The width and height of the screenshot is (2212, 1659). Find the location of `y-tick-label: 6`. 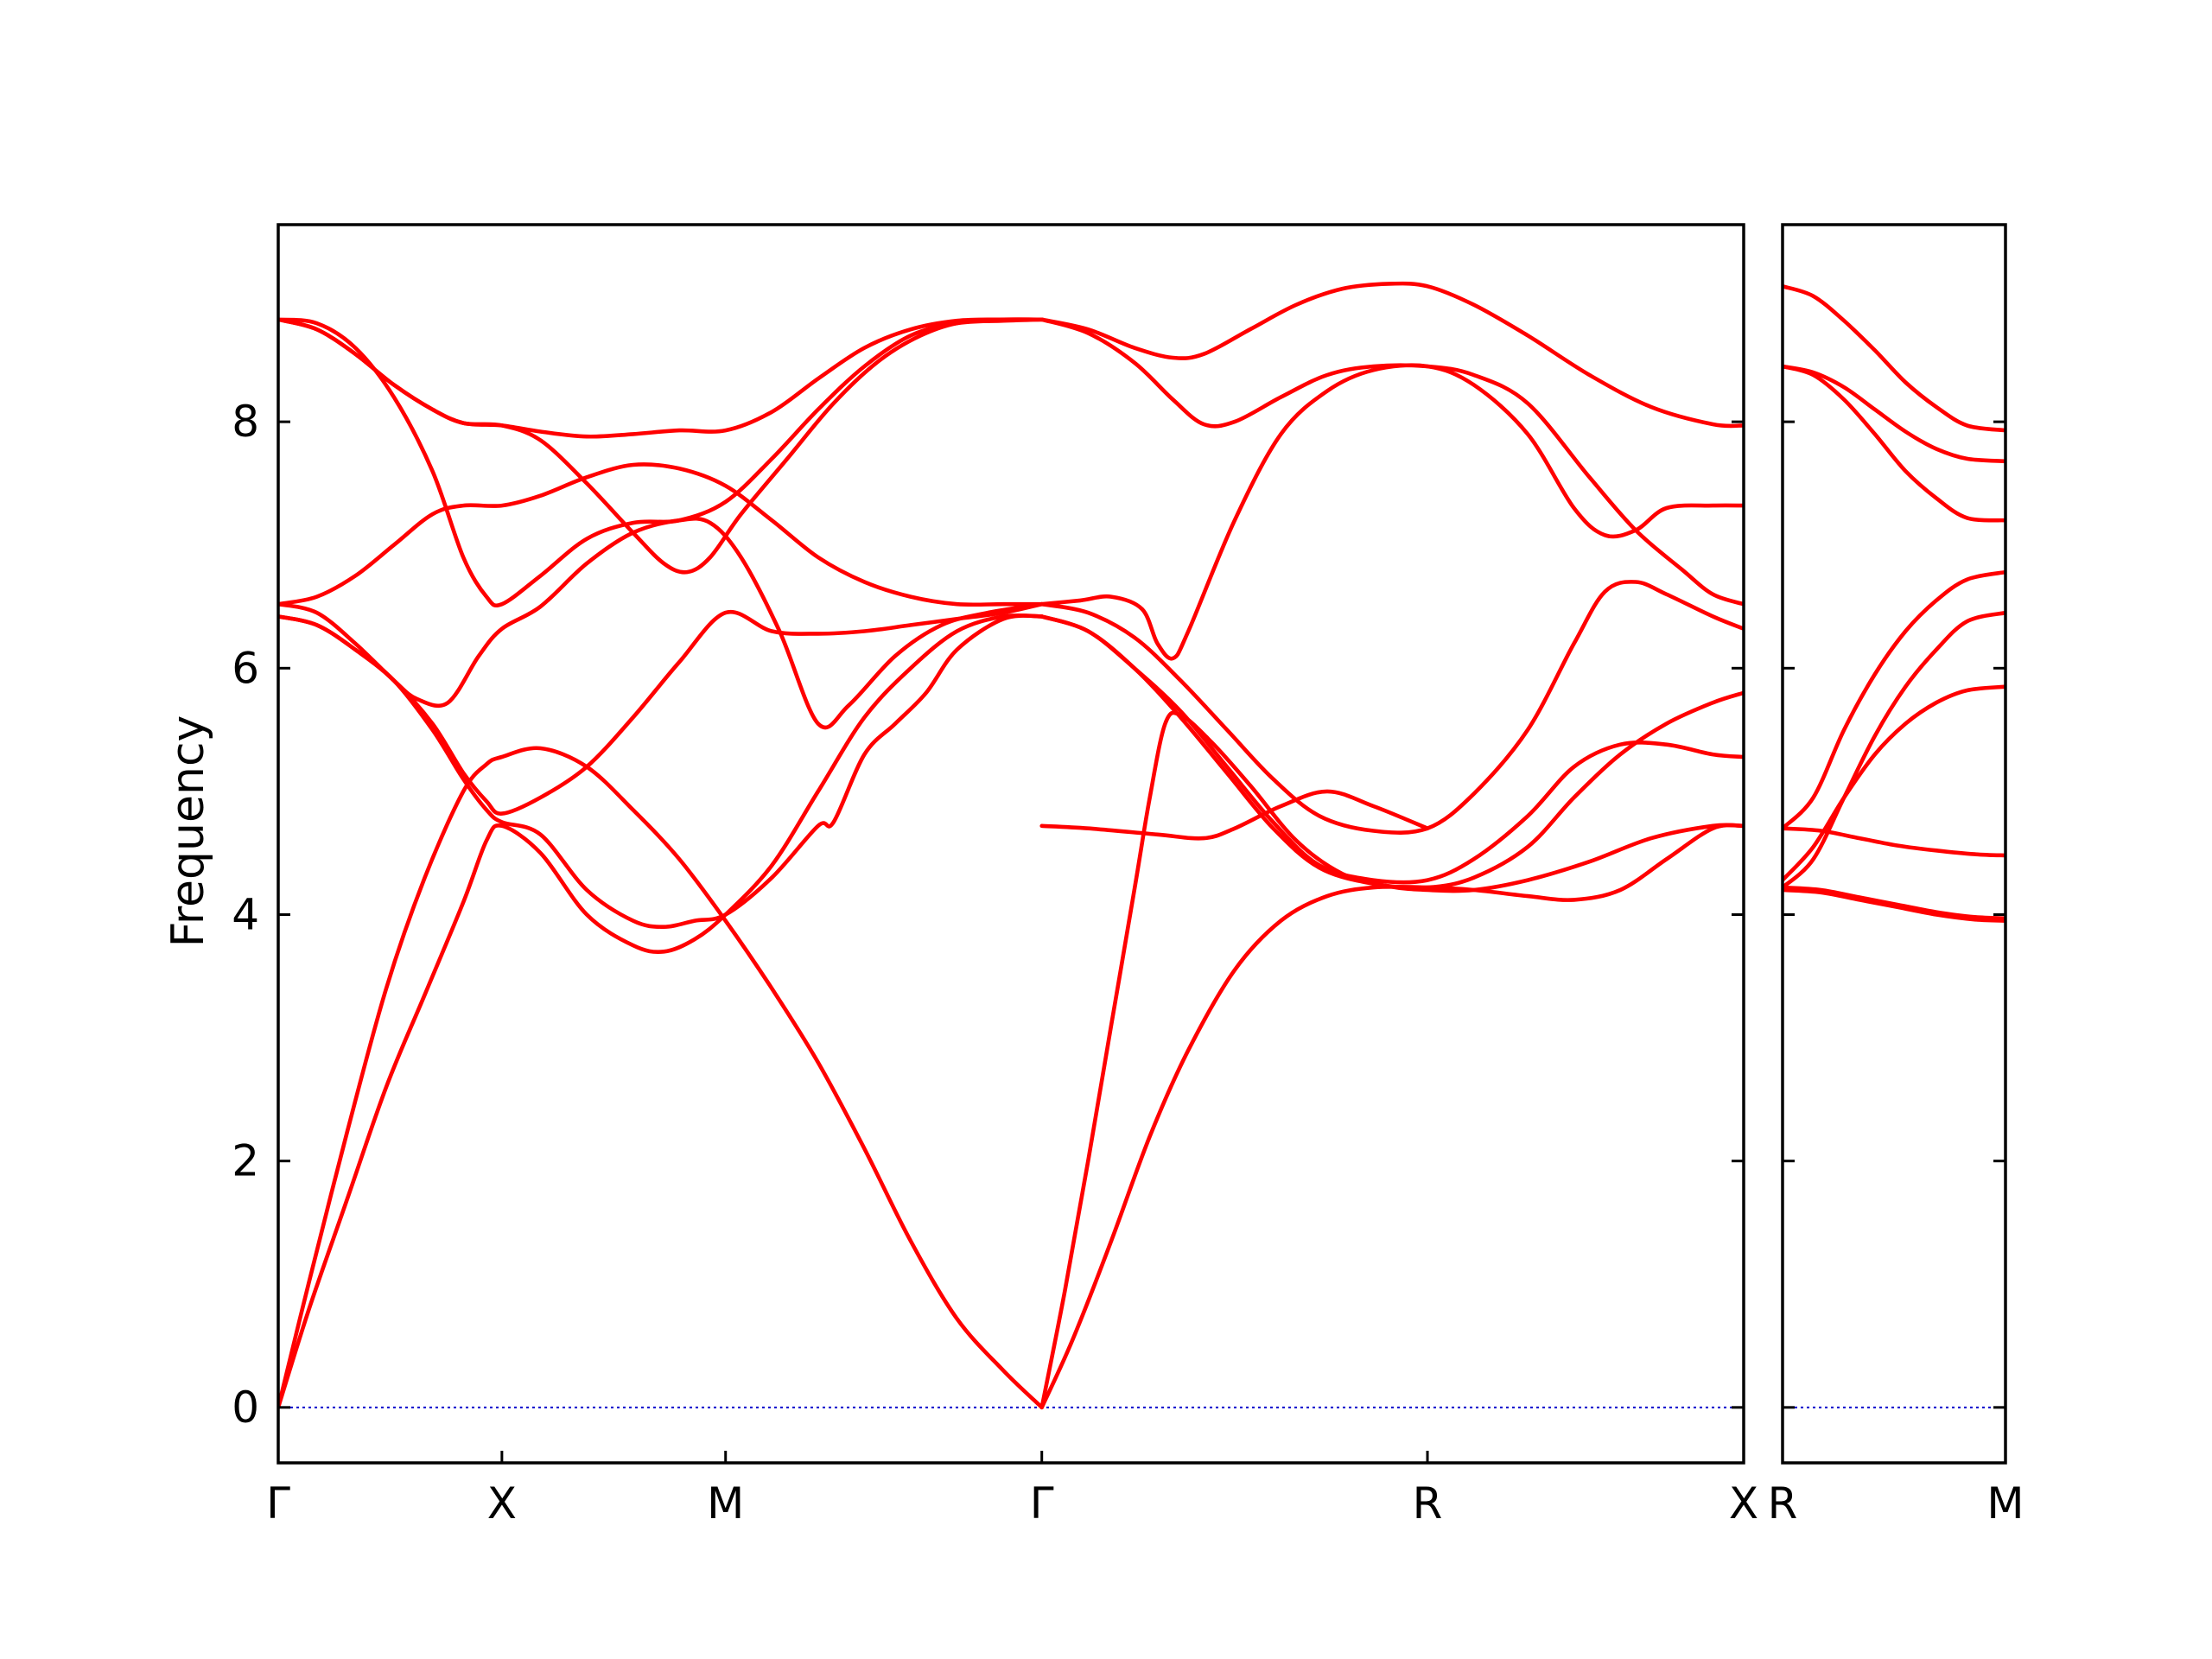

y-tick-label: 6 is located at coordinates (245, 668).